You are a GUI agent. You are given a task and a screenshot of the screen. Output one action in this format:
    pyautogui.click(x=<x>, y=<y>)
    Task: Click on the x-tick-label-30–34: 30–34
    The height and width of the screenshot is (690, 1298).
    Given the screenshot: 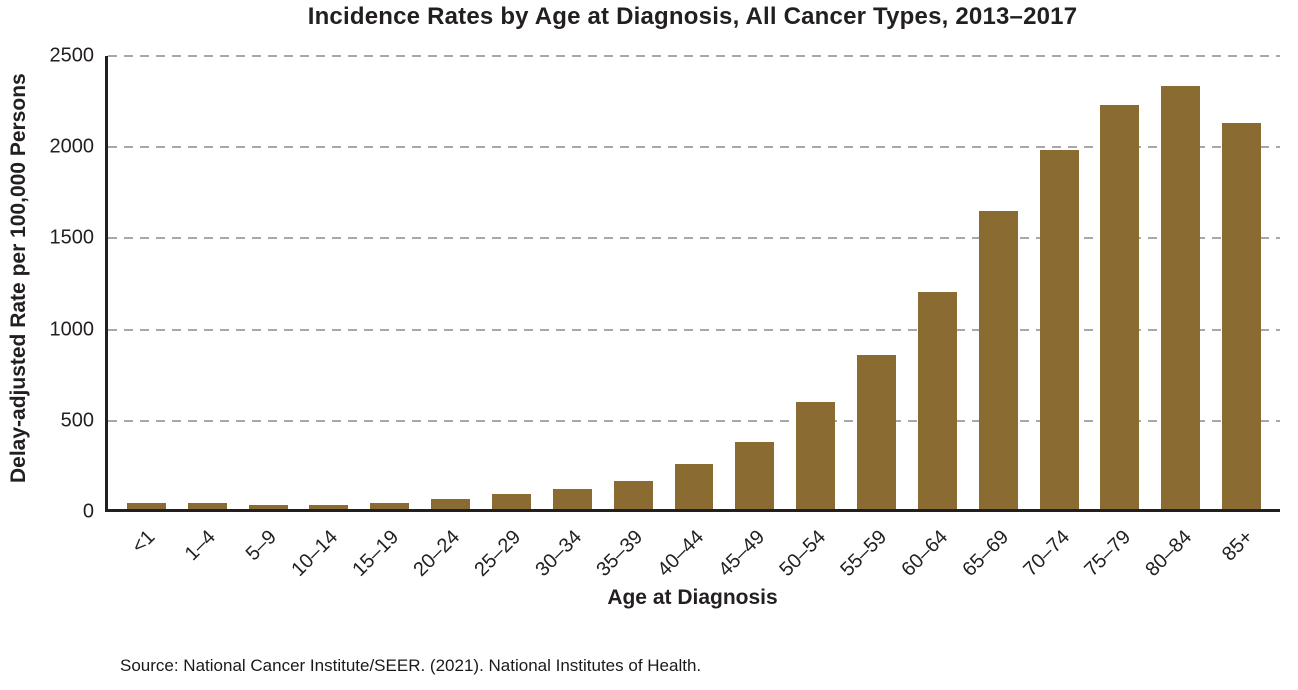 What is the action you would take?
    pyautogui.click(x=559, y=553)
    